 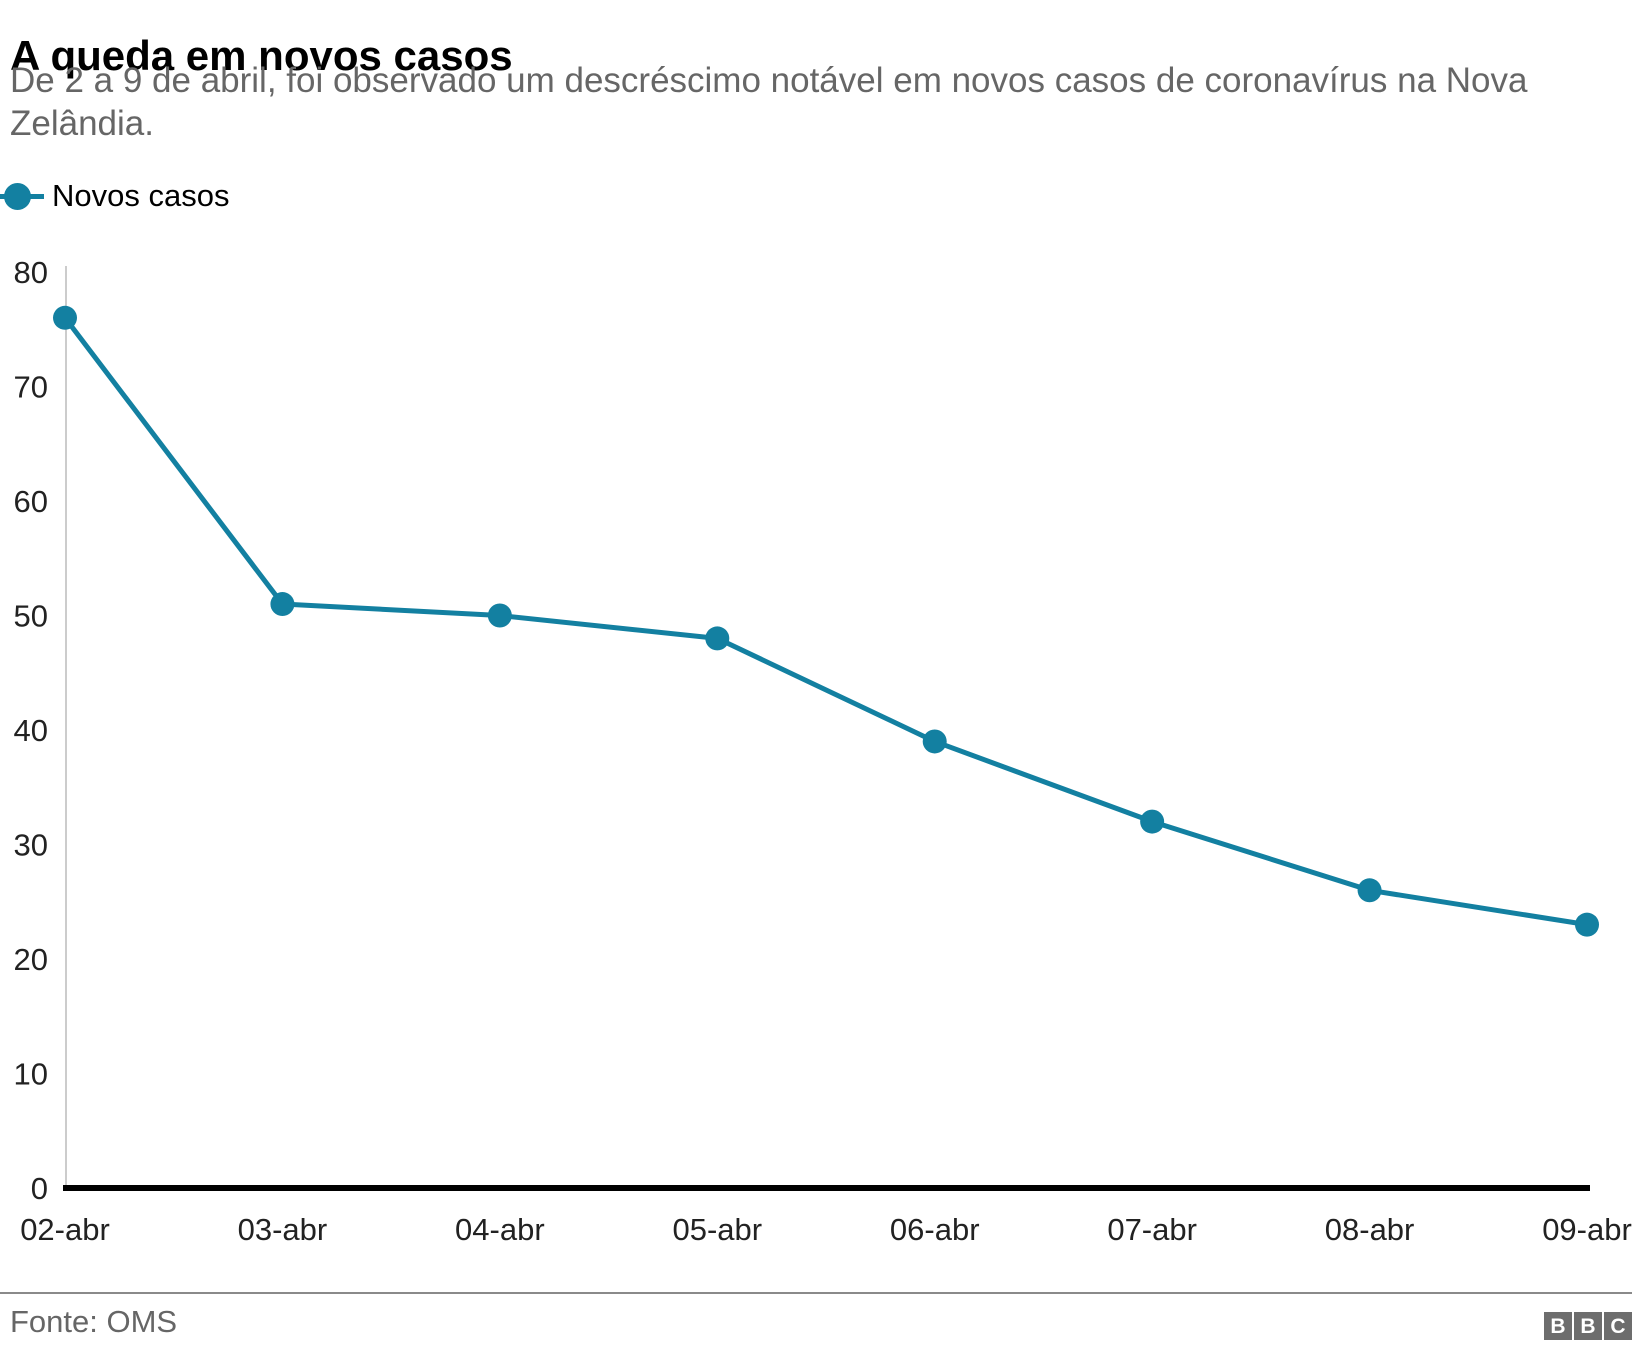 What do you see at coordinates (31, 501) in the screenshot?
I see `y-tick-label: 60` at bounding box center [31, 501].